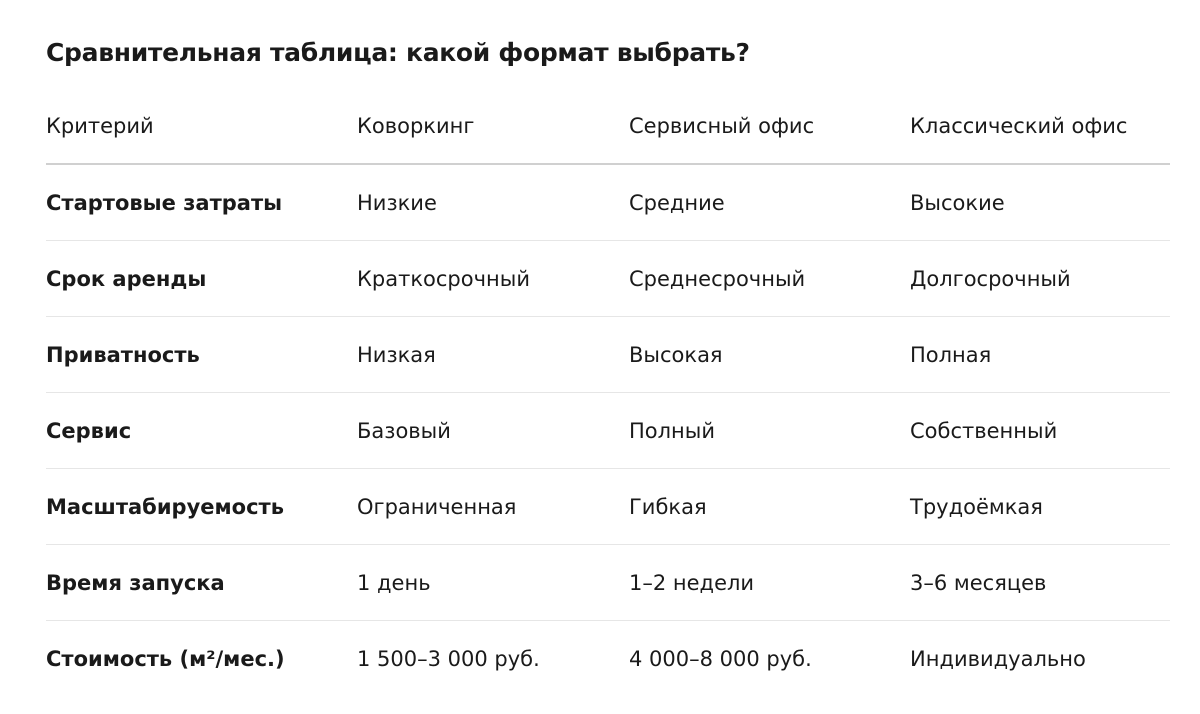 The image size is (1200, 714). I want to click on value-cell: Полная, so click(1040, 354).